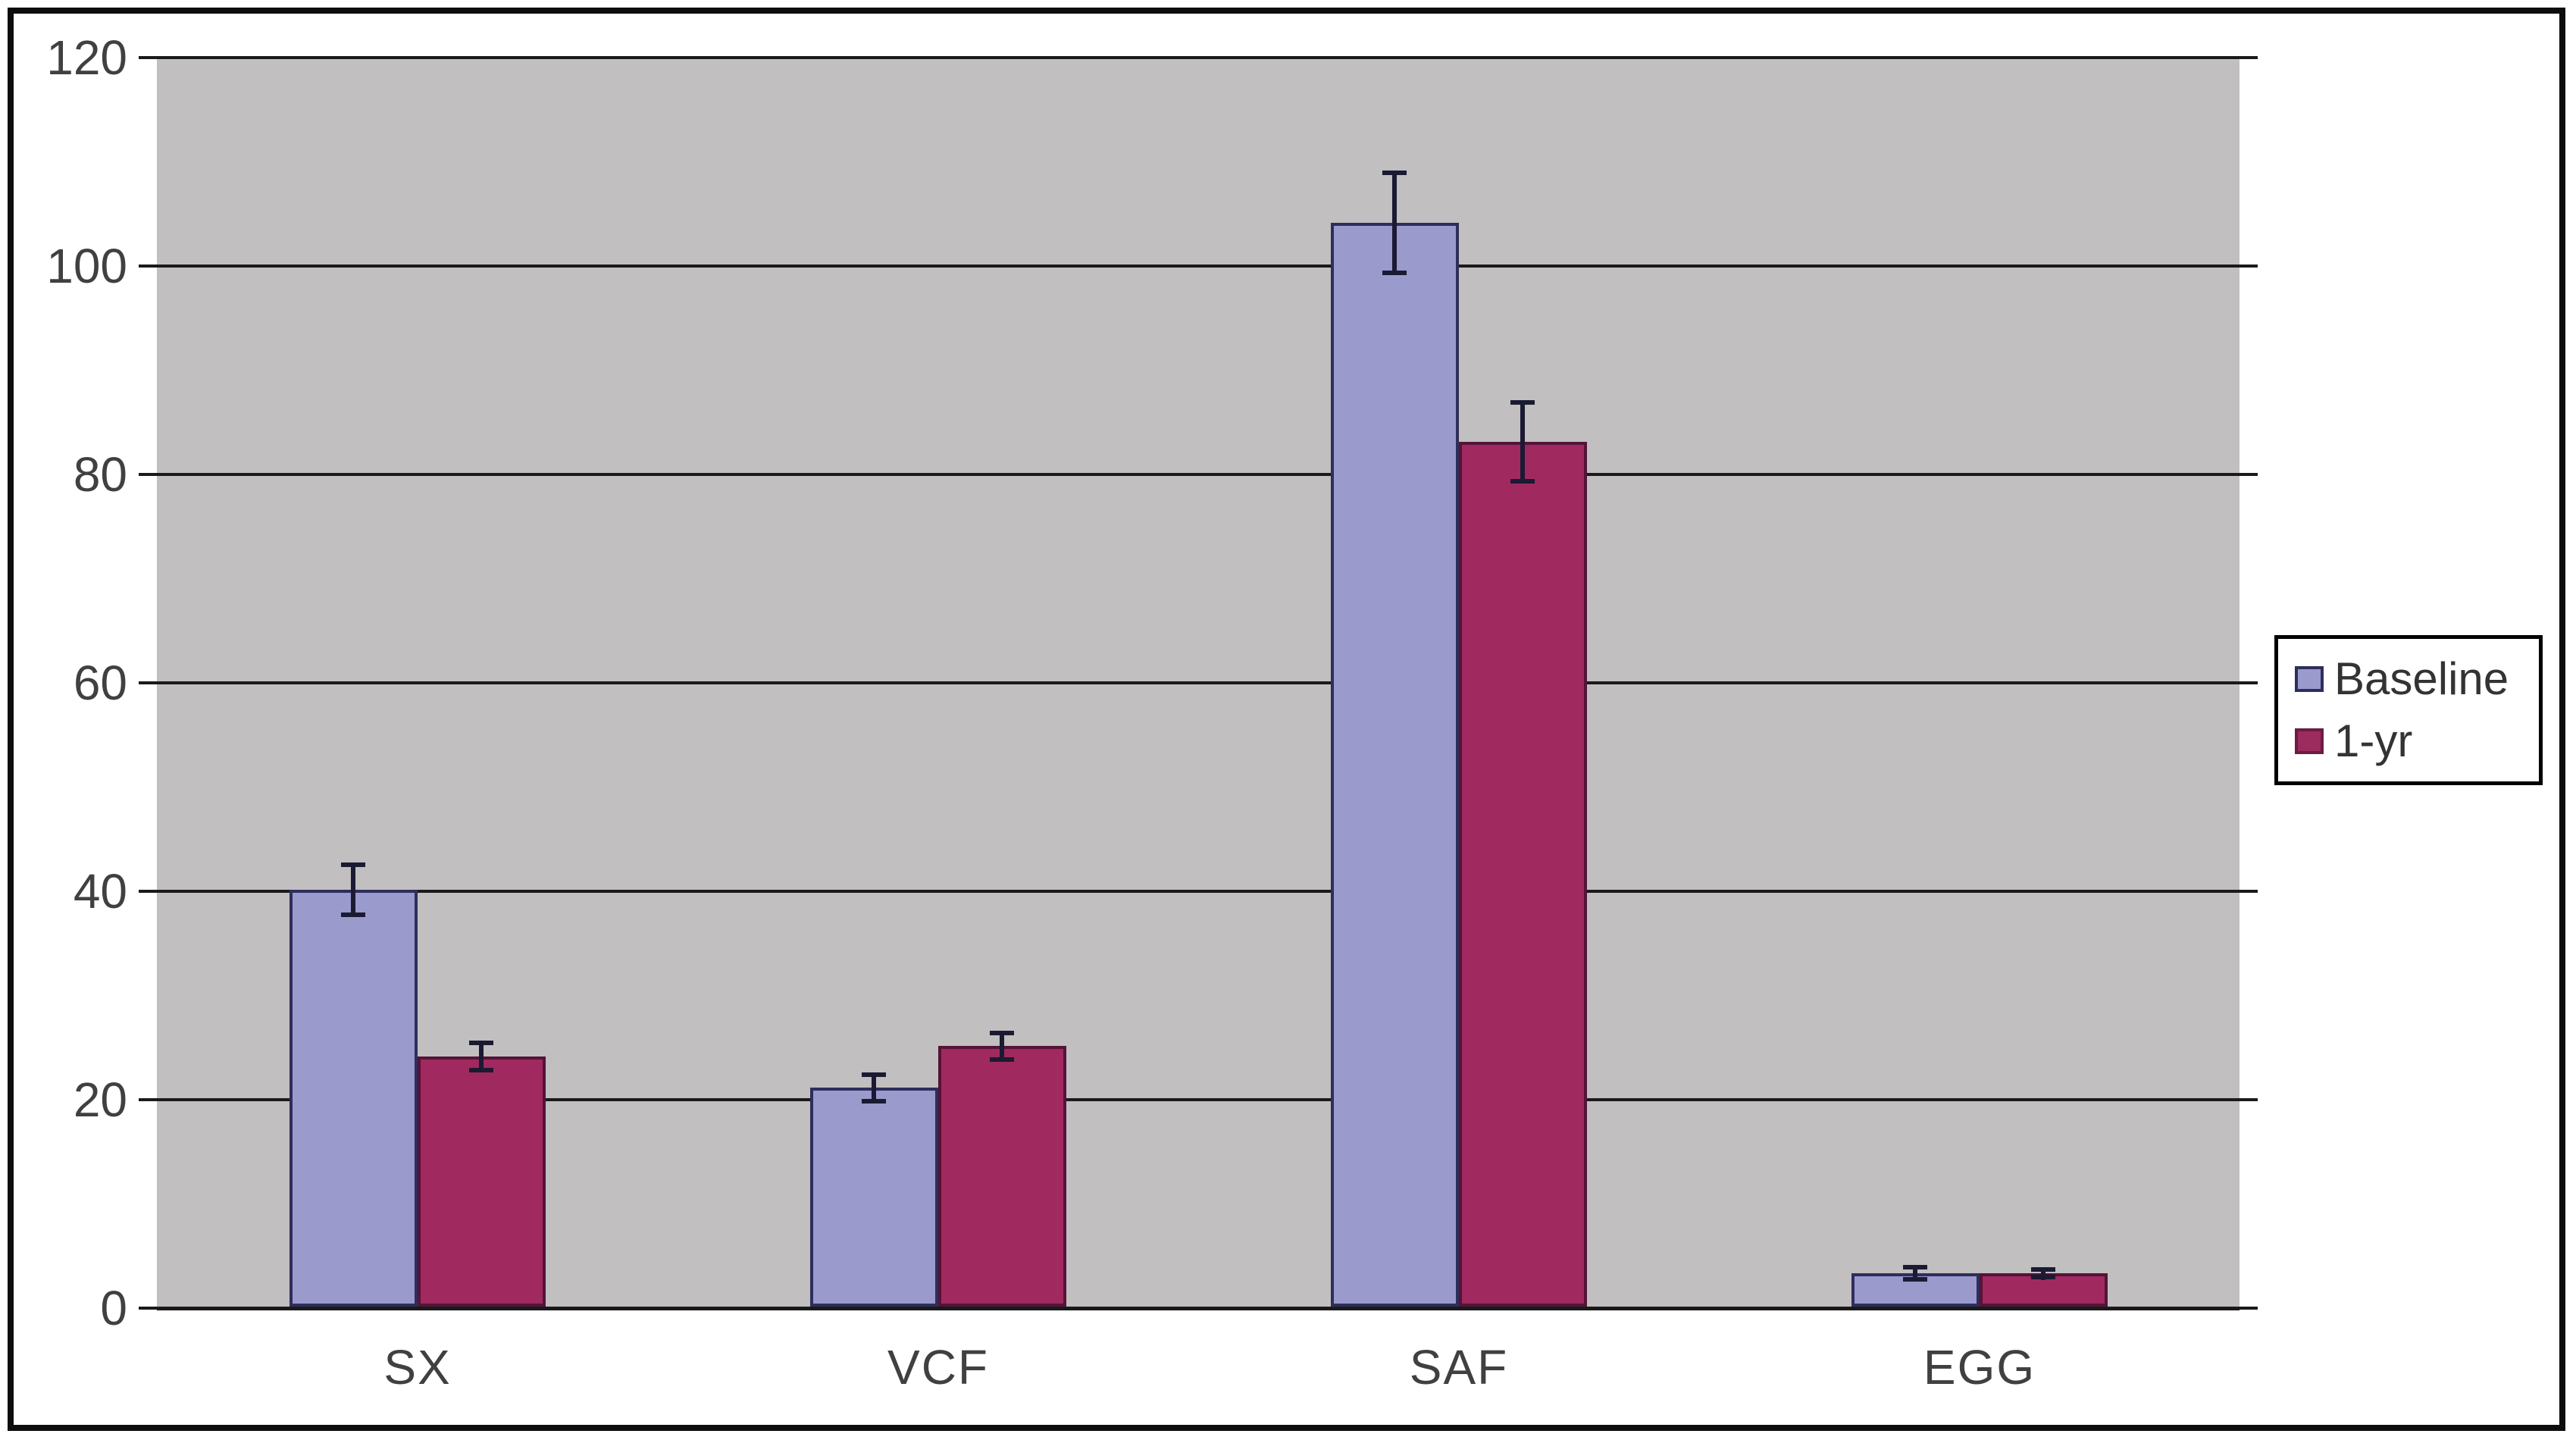  I want to click on error-bar-cap-top-1-yr-egg, so click(2043, 1269).